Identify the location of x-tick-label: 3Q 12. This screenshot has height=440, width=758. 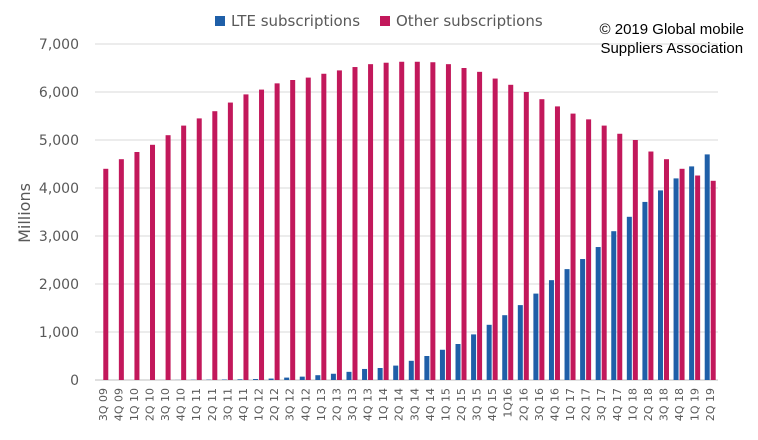
(290, 404).